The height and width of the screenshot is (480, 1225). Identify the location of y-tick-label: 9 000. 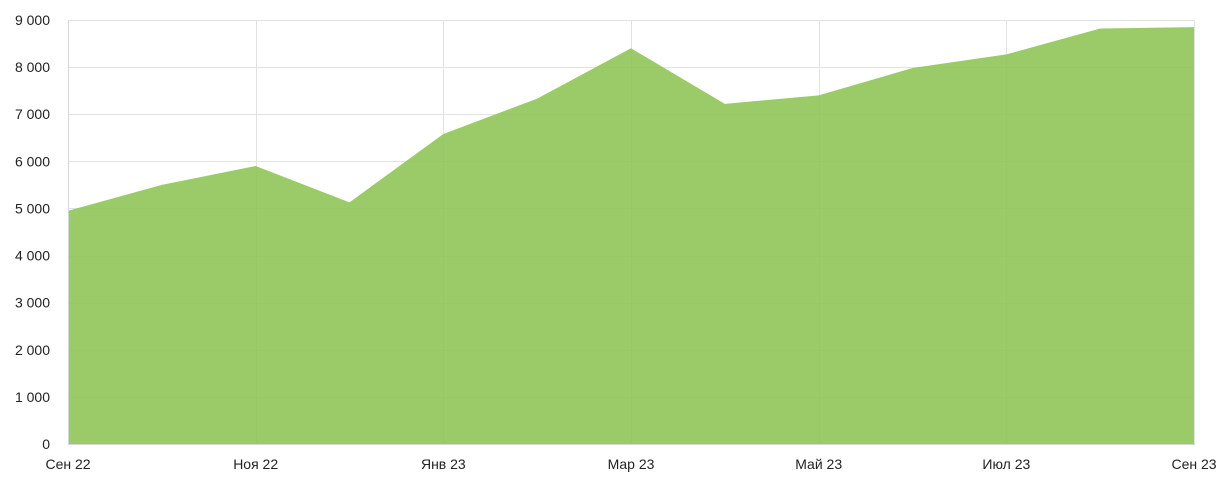
(32, 20).